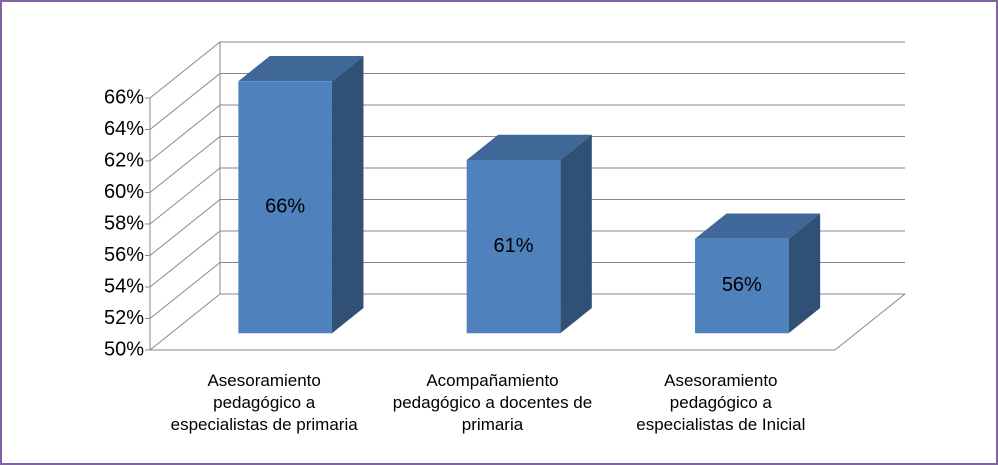 The image size is (998, 465). Describe the element at coordinates (124, 223) in the screenshot. I see `y-tick-label: 58%` at that location.